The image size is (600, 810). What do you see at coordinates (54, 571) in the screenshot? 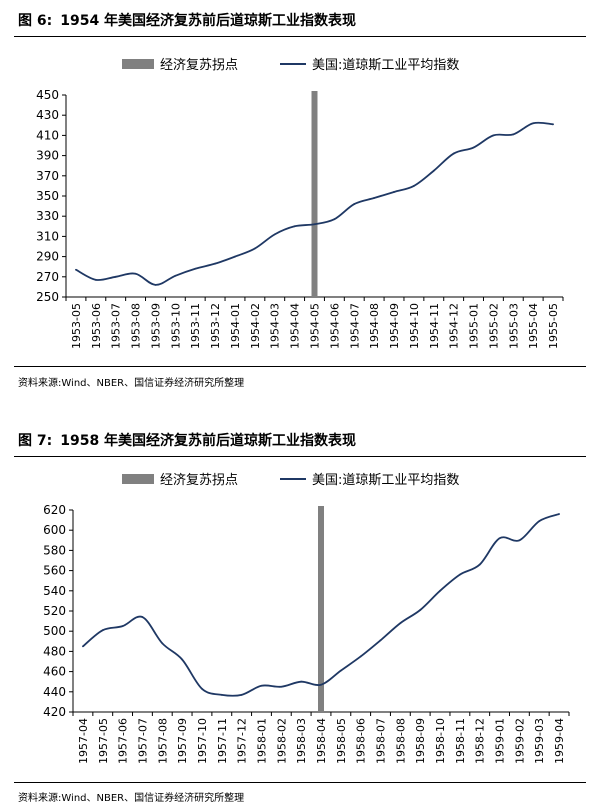
I see `y-tick-label: 560` at bounding box center [54, 571].